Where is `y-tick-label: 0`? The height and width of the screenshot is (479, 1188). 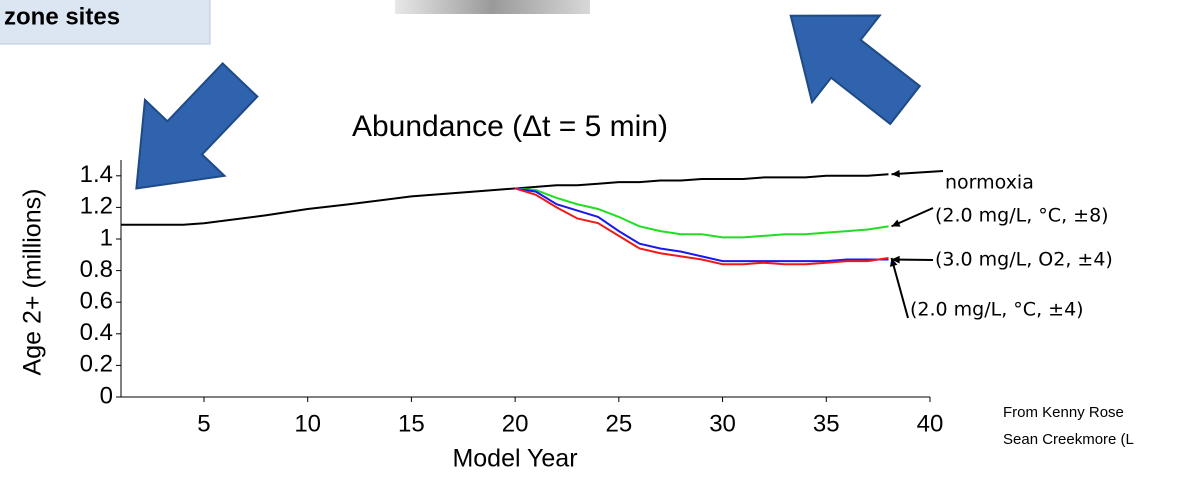 y-tick-label: 0 is located at coordinates (106, 395).